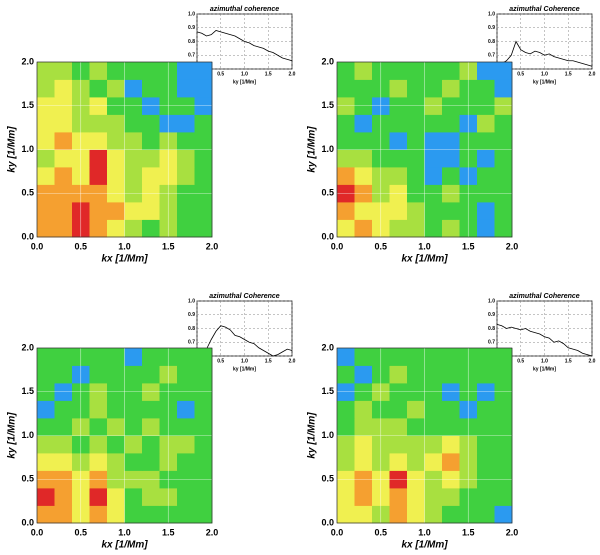 The width and height of the screenshot is (600, 555). What do you see at coordinates (191, 56) in the screenshot?
I see `inset-y-tick-label: 0.7` at bounding box center [191, 56].